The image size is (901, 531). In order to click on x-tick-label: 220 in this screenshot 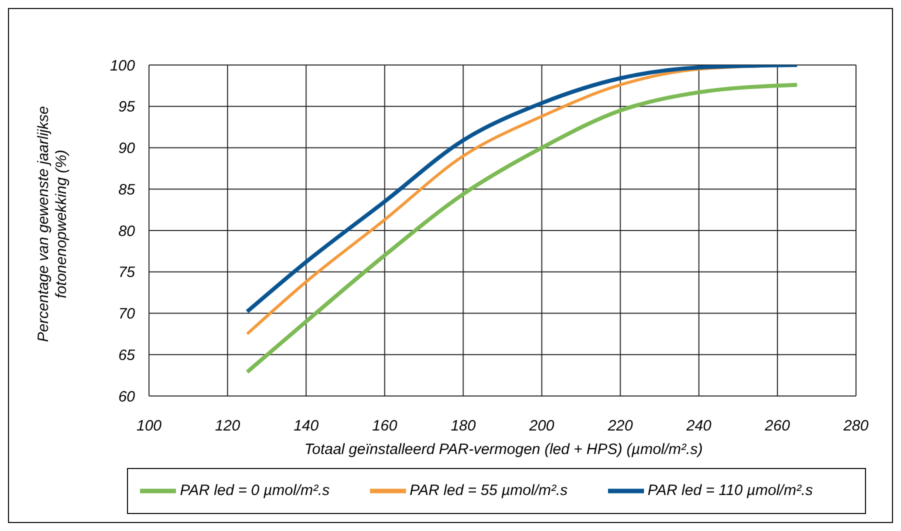, I will do `click(620, 426)`.